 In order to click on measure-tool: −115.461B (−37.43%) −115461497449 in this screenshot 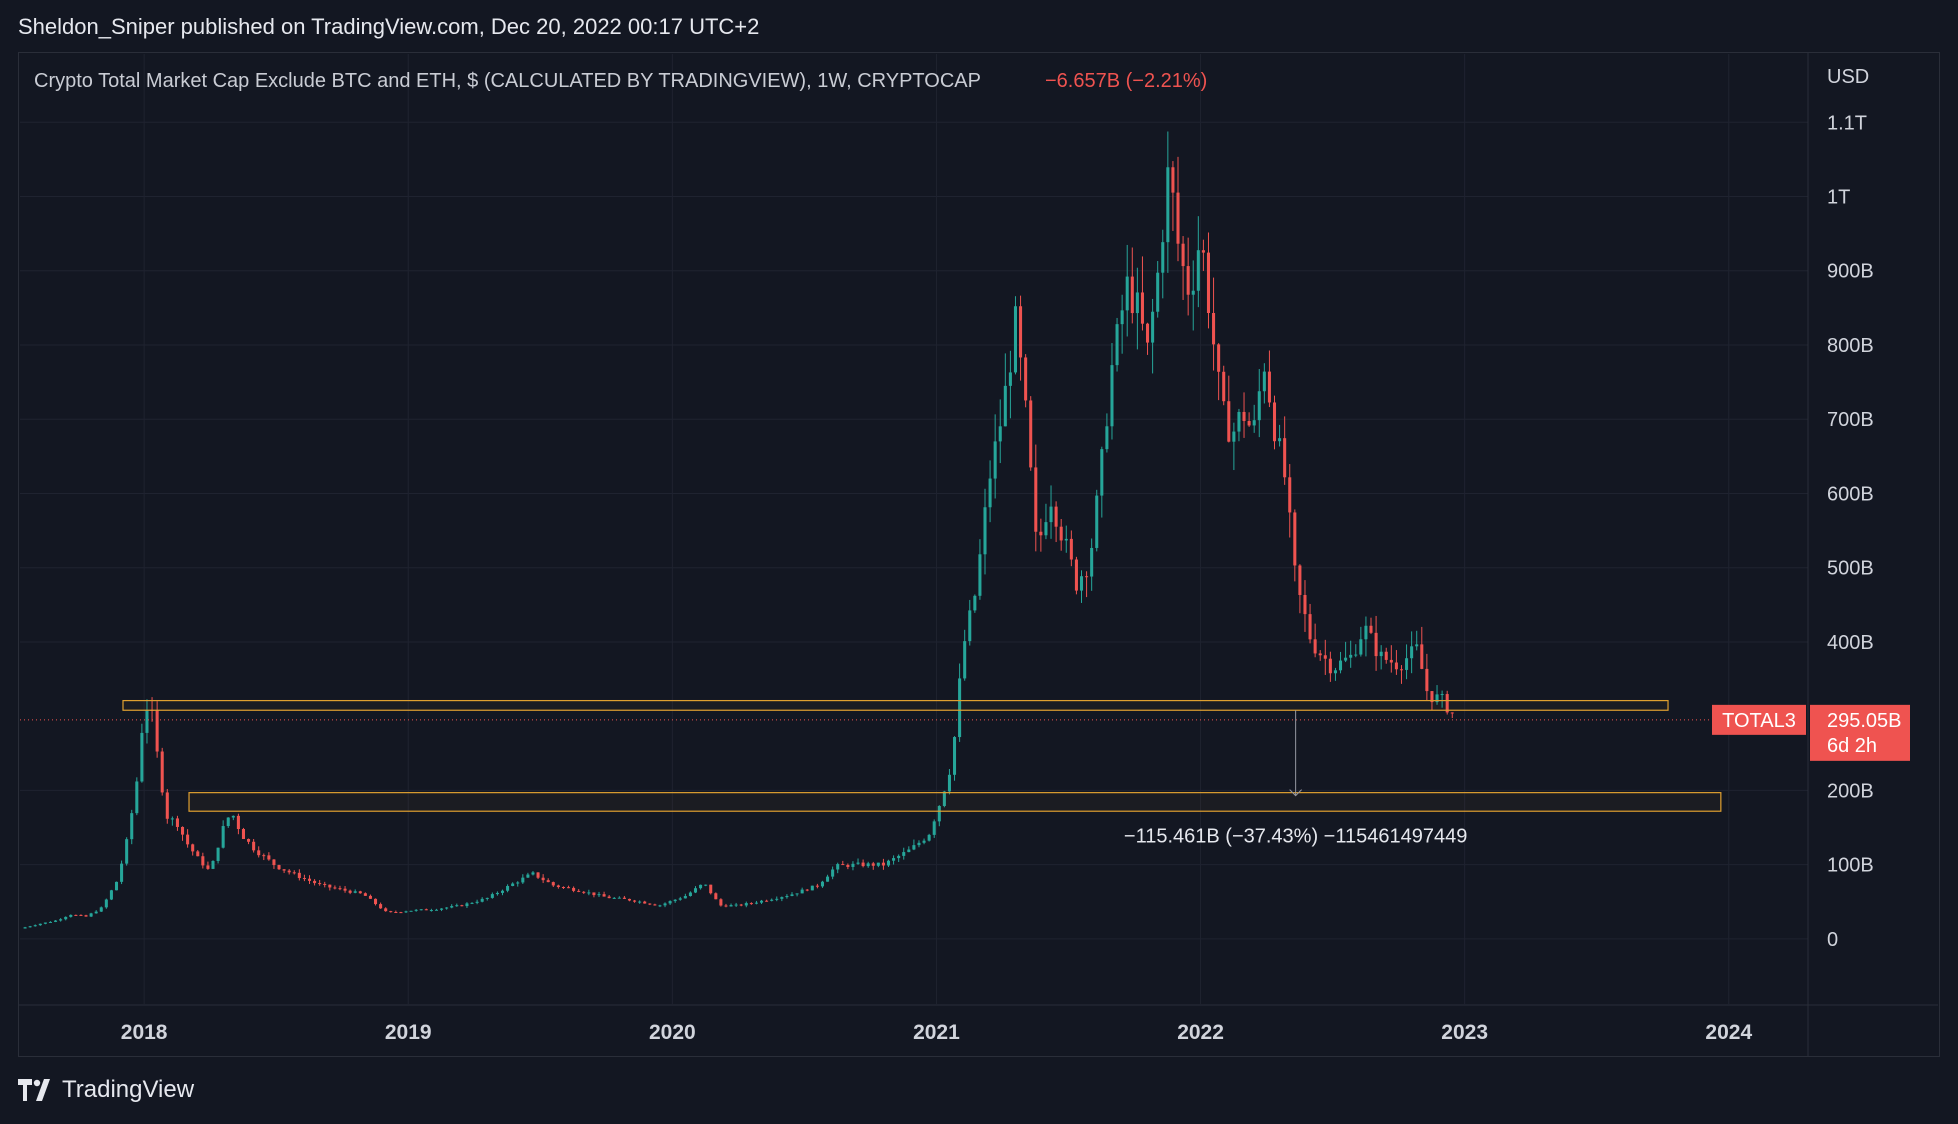, I will do `click(1295, 779)`.